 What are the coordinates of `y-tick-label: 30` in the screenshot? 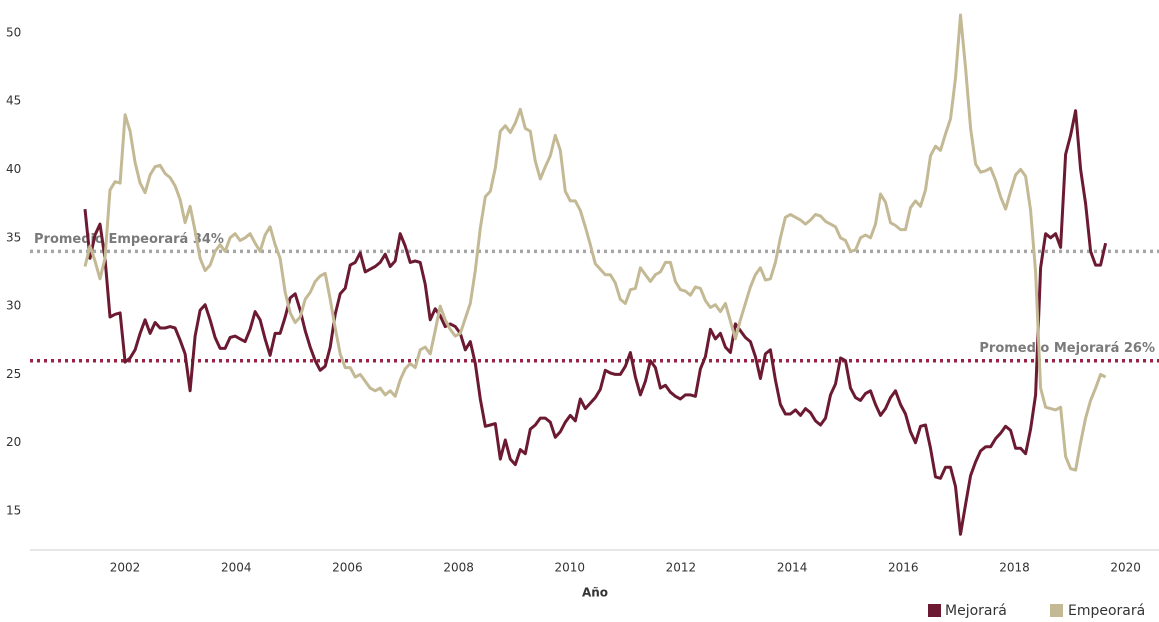 It's located at (13, 306).